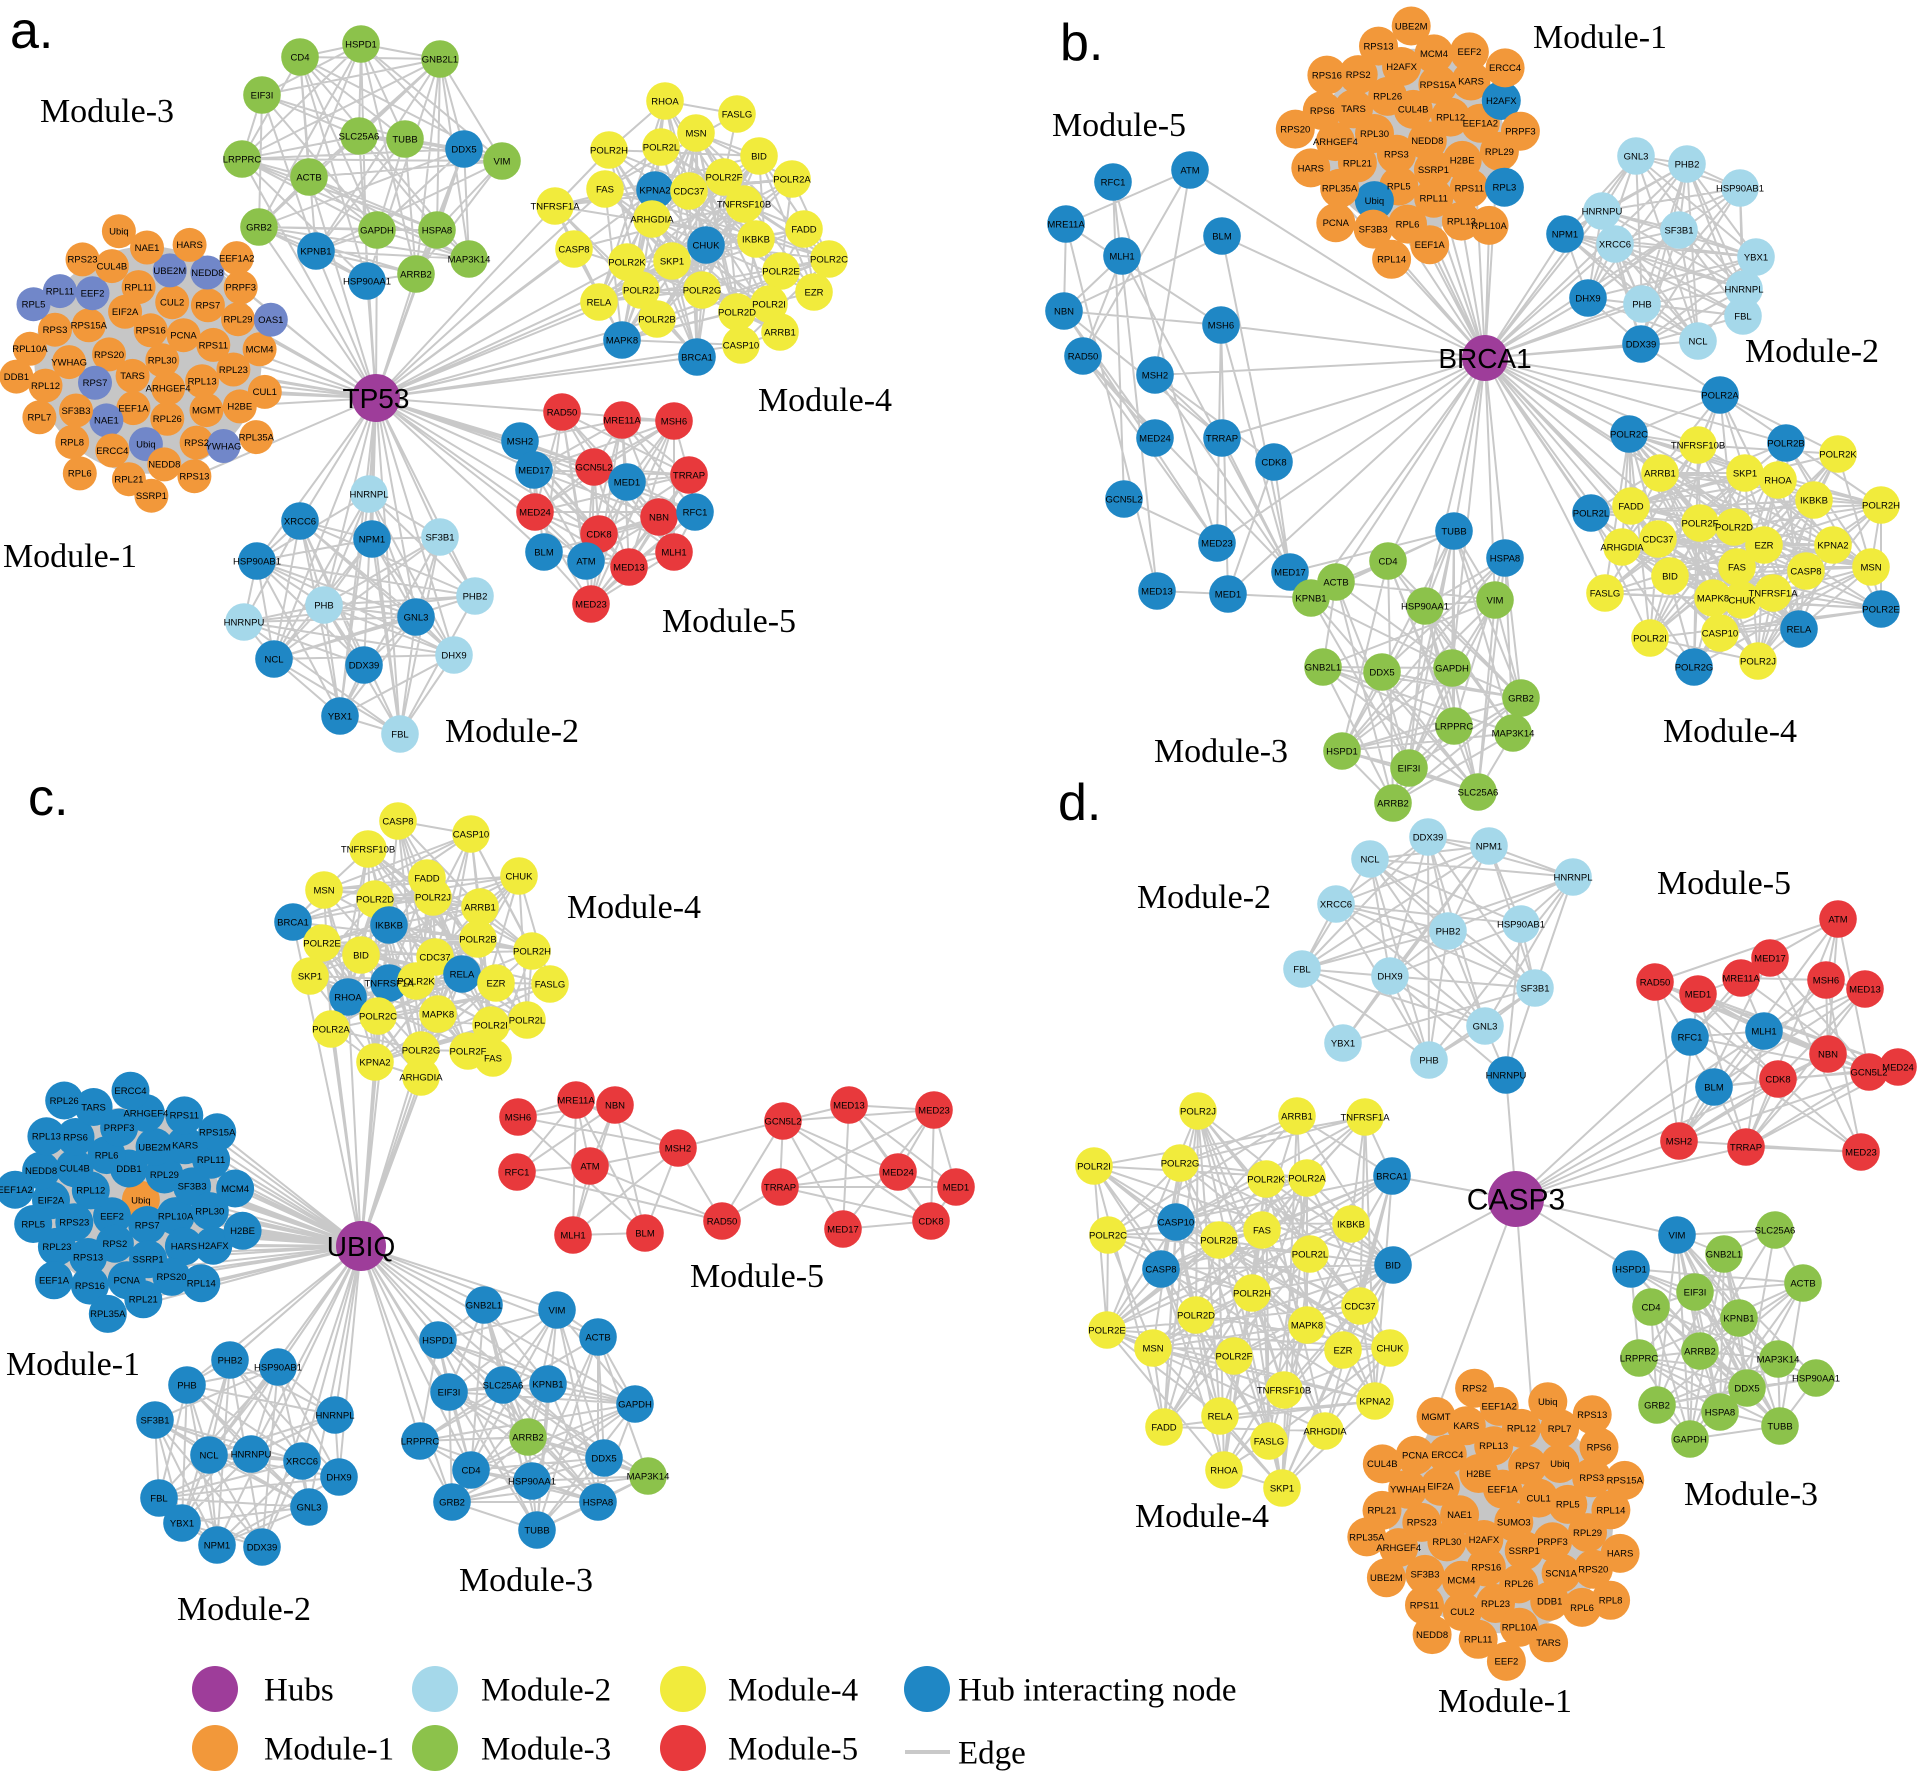  I want to click on svg-text: NBN, so click(1064, 311).